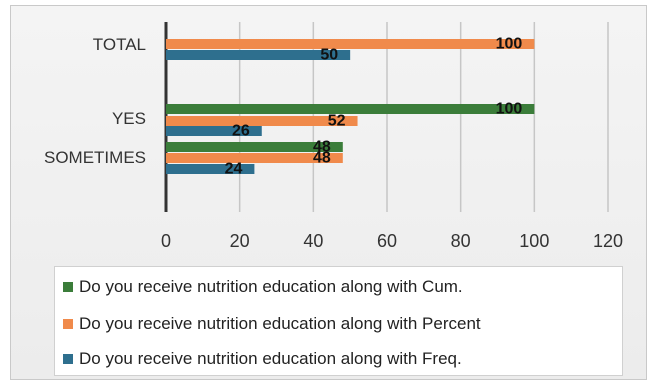  I want to click on category-label: YES, so click(129, 118).